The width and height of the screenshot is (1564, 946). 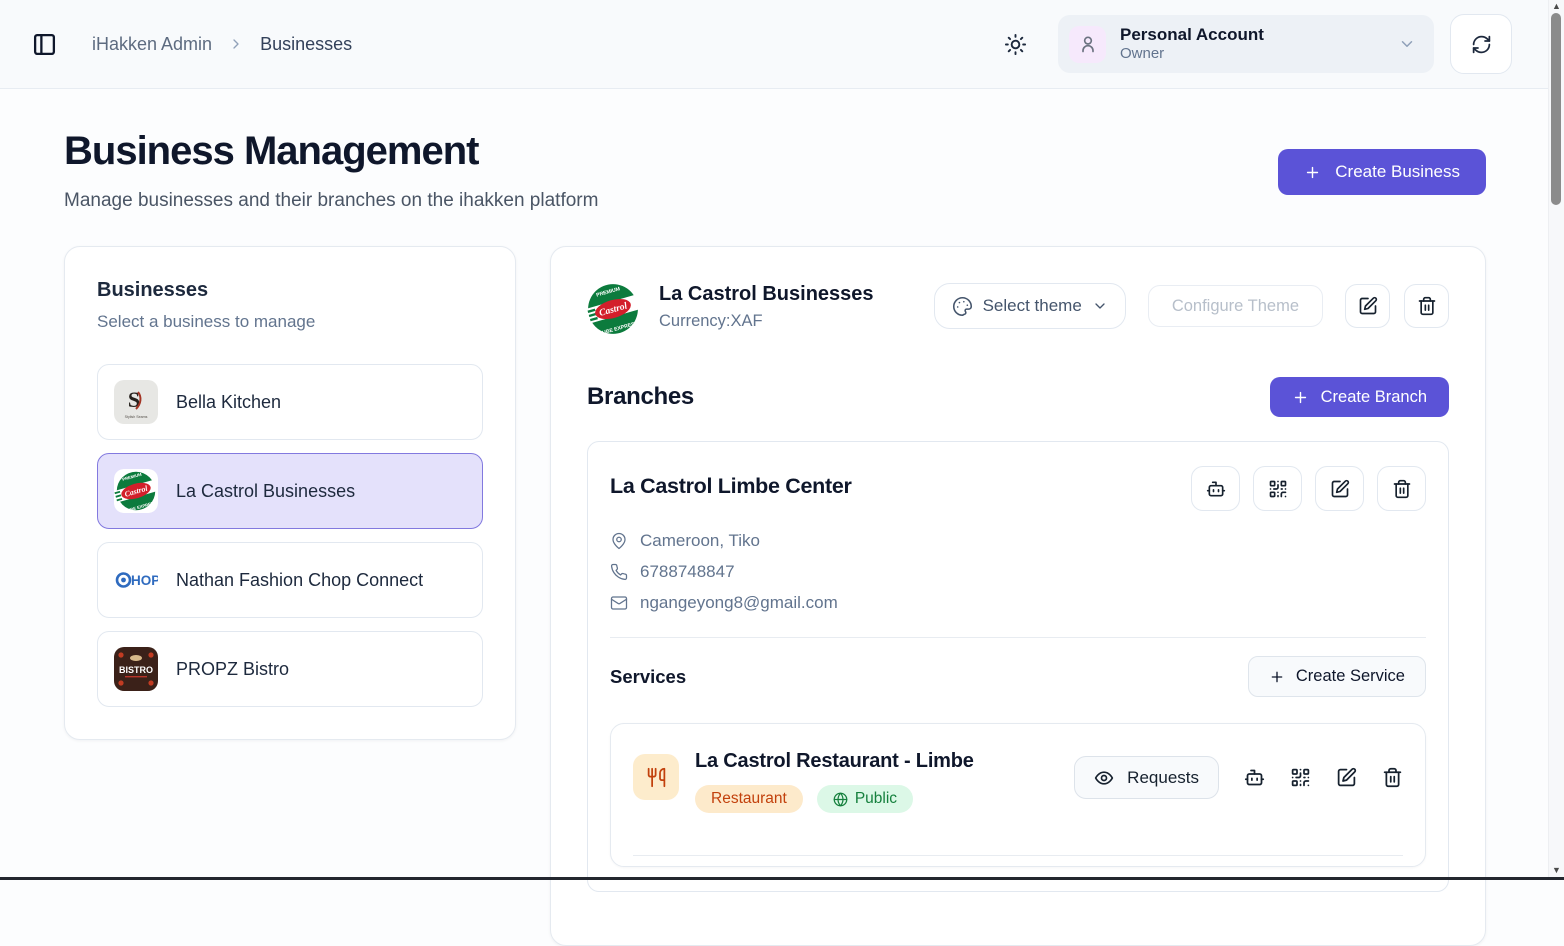 What do you see at coordinates (1018, 572) in the screenshot?
I see `branch-phone: 6788748847` at bounding box center [1018, 572].